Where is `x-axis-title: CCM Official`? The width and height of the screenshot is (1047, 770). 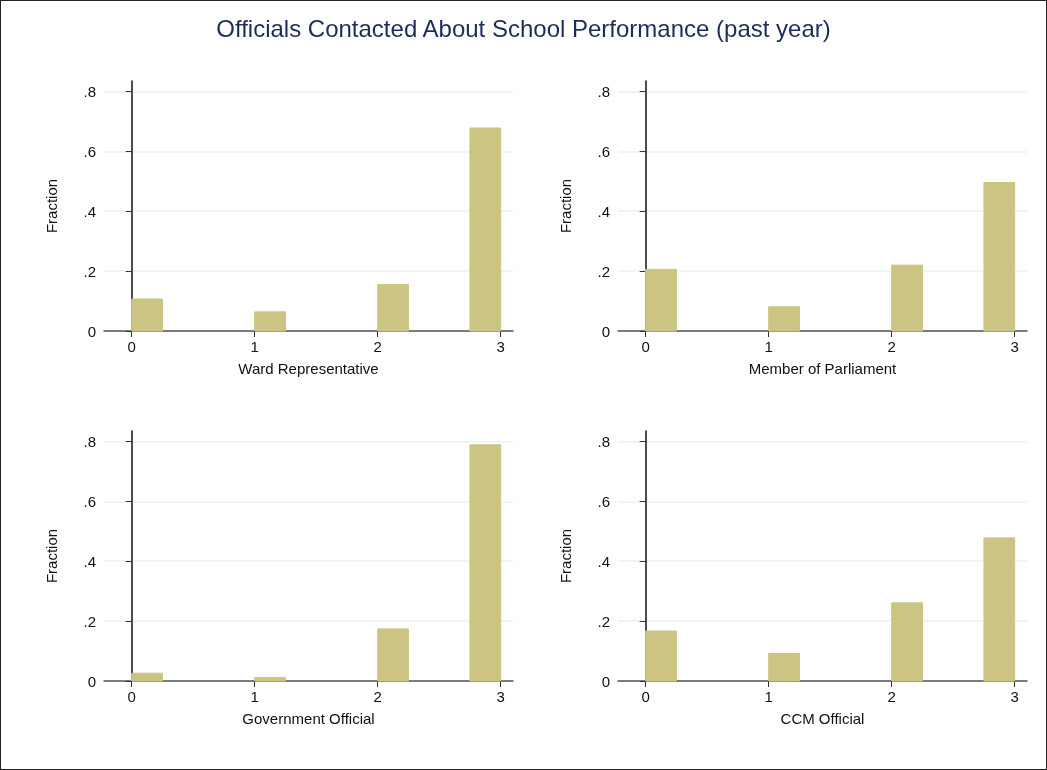
x-axis-title: CCM Official is located at coordinates (822, 718).